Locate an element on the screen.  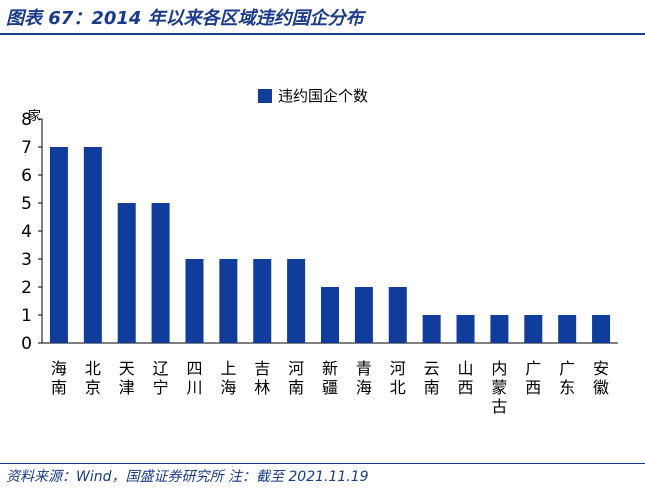
x-tick-label-char: 云 is located at coordinates (432, 368).